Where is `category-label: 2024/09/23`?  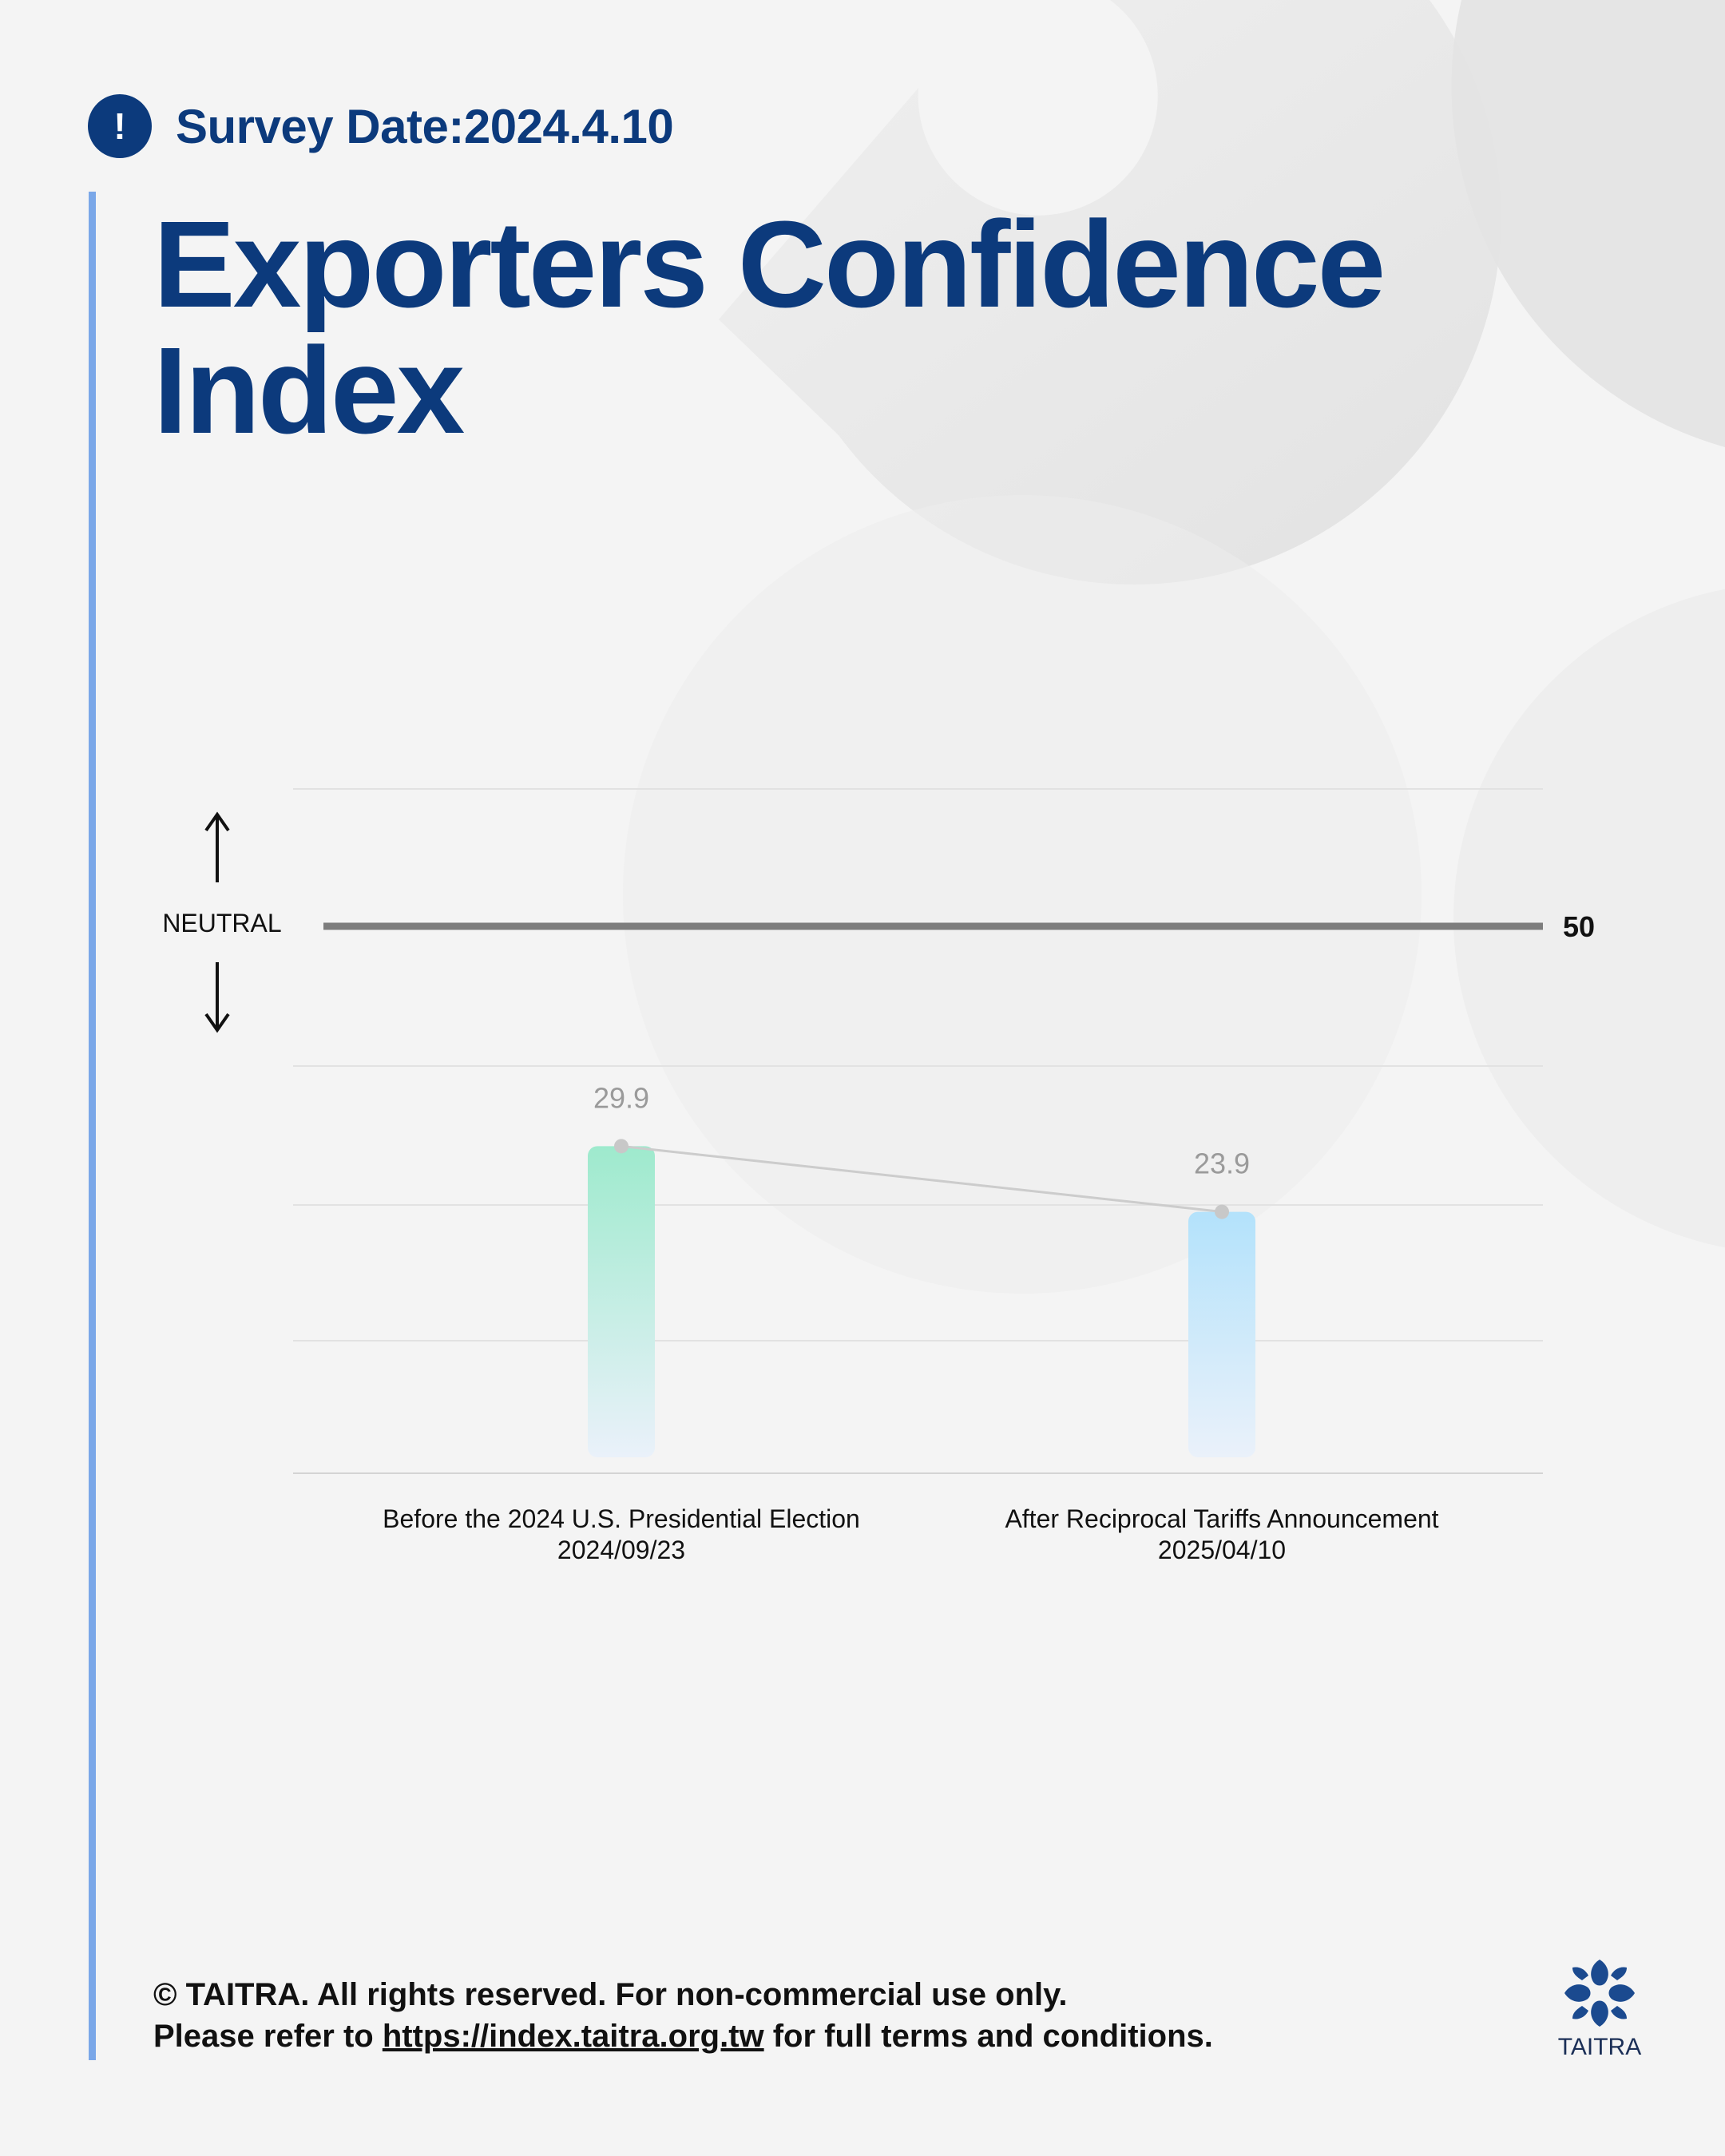 category-label: 2024/09/23 is located at coordinates (621, 1550).